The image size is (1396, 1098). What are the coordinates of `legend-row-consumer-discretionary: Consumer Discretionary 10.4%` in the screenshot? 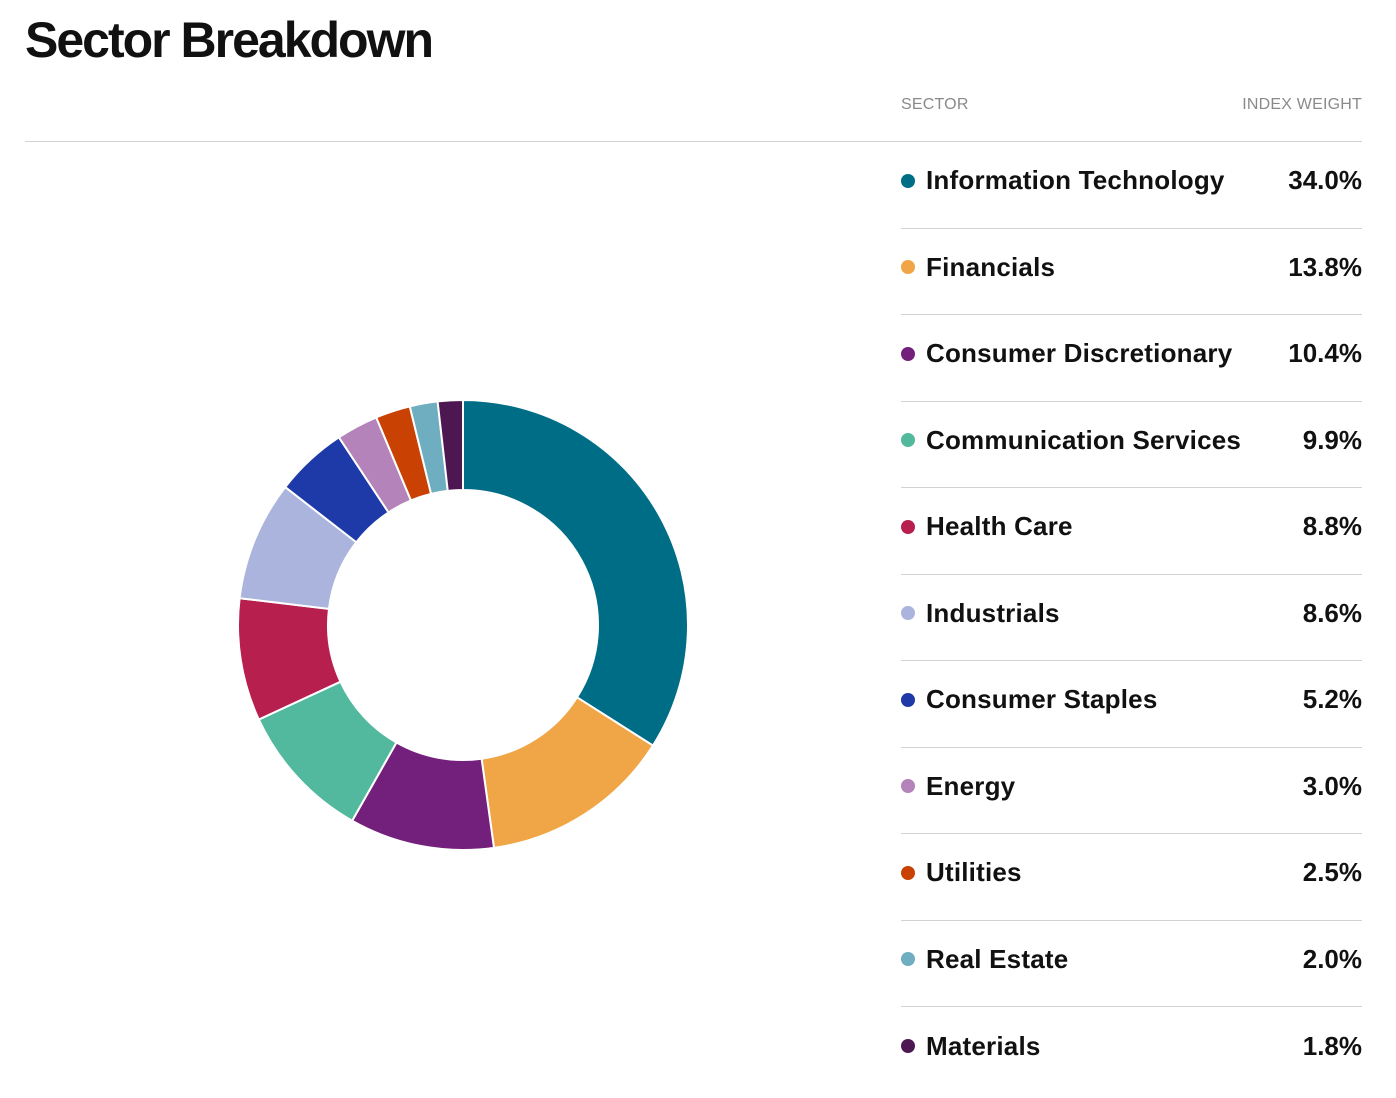 It's located at (1131, 358).